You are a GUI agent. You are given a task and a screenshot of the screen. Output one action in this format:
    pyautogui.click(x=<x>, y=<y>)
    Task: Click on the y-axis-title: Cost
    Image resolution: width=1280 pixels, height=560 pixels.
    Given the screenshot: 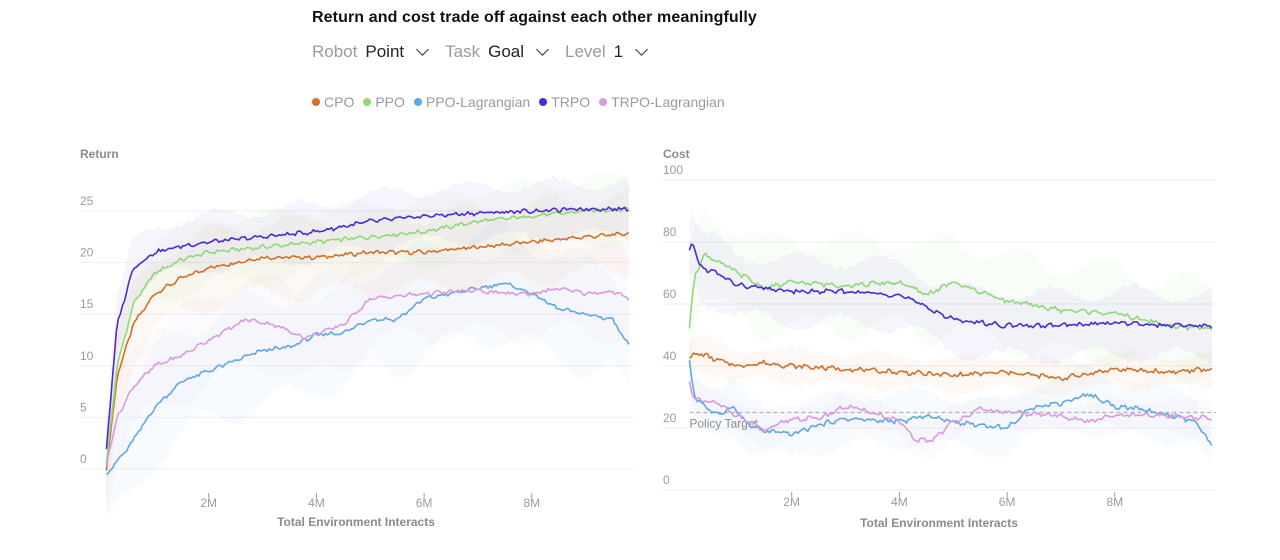 What is the action you would take?
    pyautogui.click(x=676, y=154)
    